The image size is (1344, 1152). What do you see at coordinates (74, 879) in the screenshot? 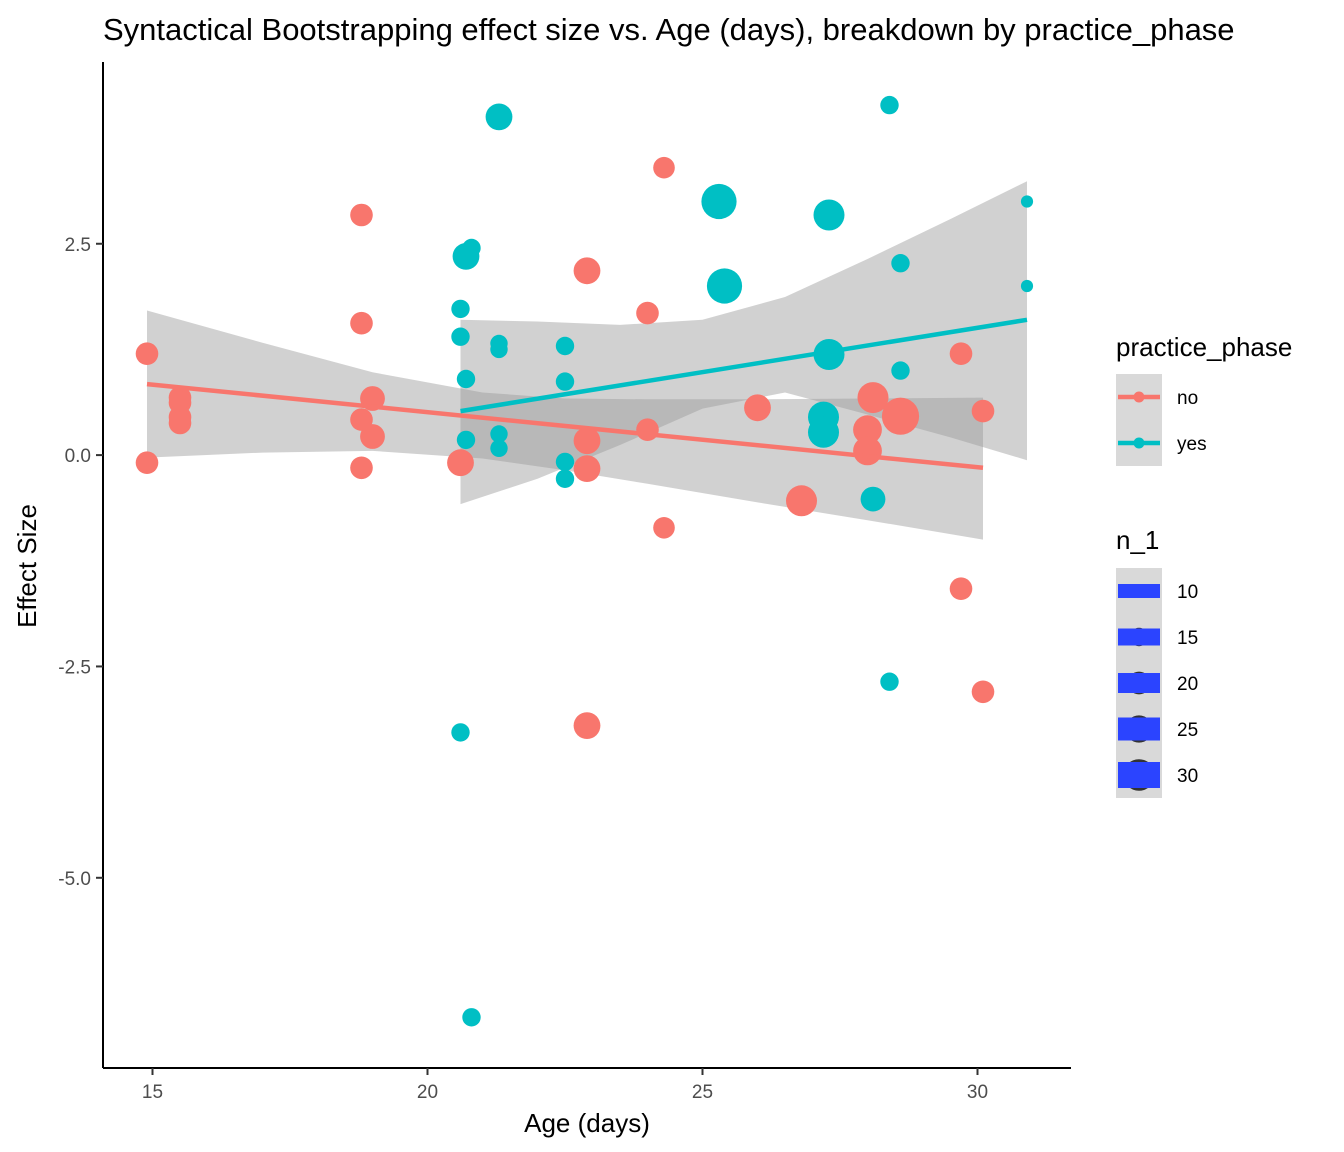
I see `y-tick-label: -5.0` at bounding box center [74, 879].